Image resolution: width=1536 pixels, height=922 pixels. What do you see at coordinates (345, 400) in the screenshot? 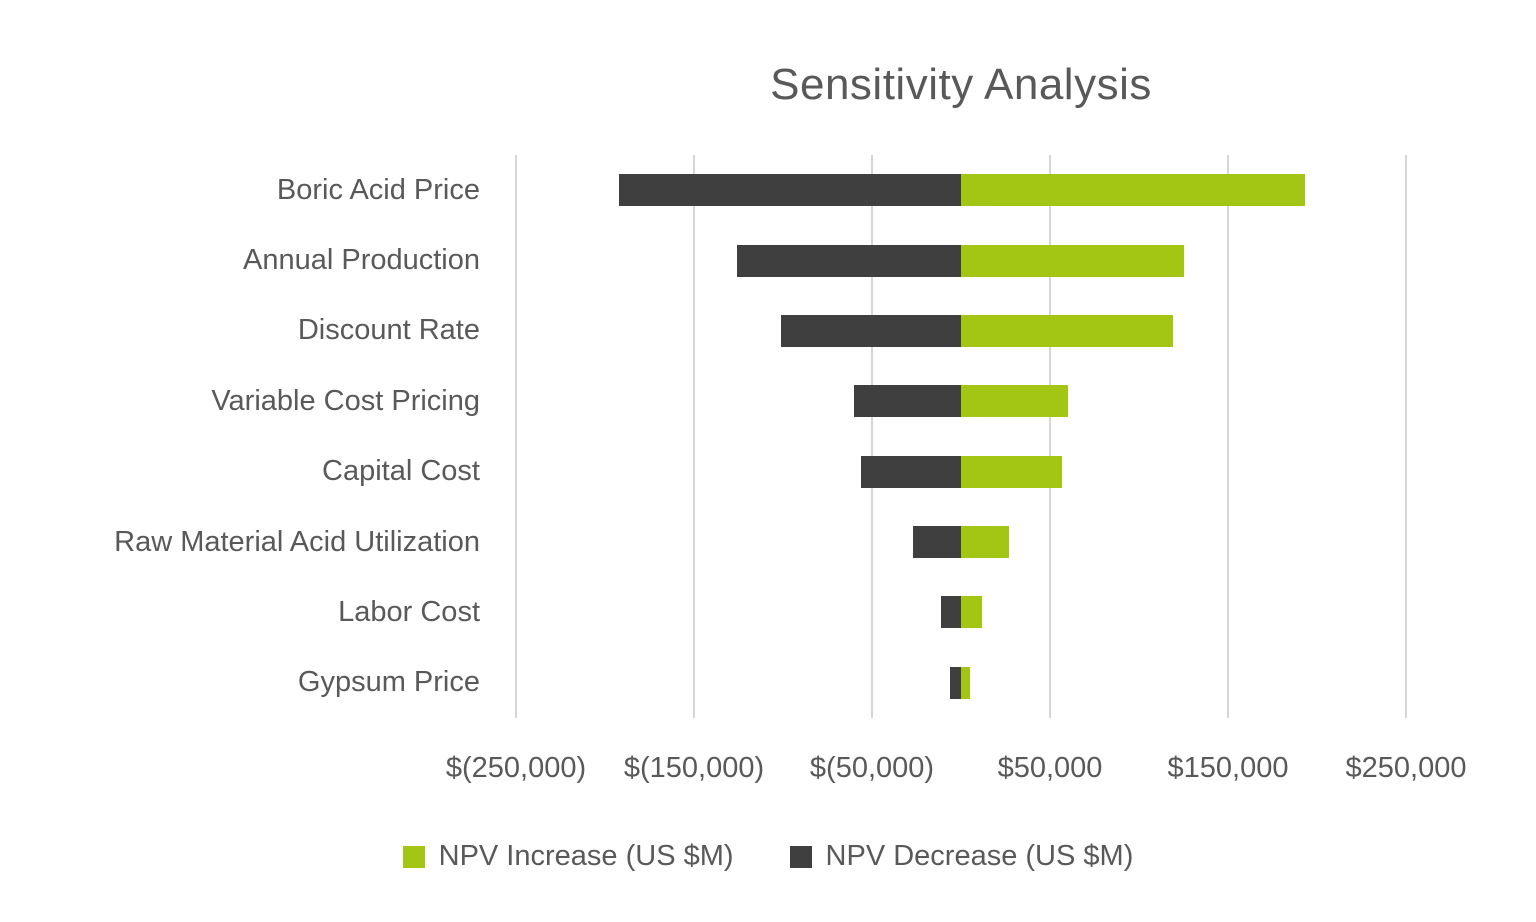
I see `category-label: Variable Cost Pricing` at bounding box center [345, 400].